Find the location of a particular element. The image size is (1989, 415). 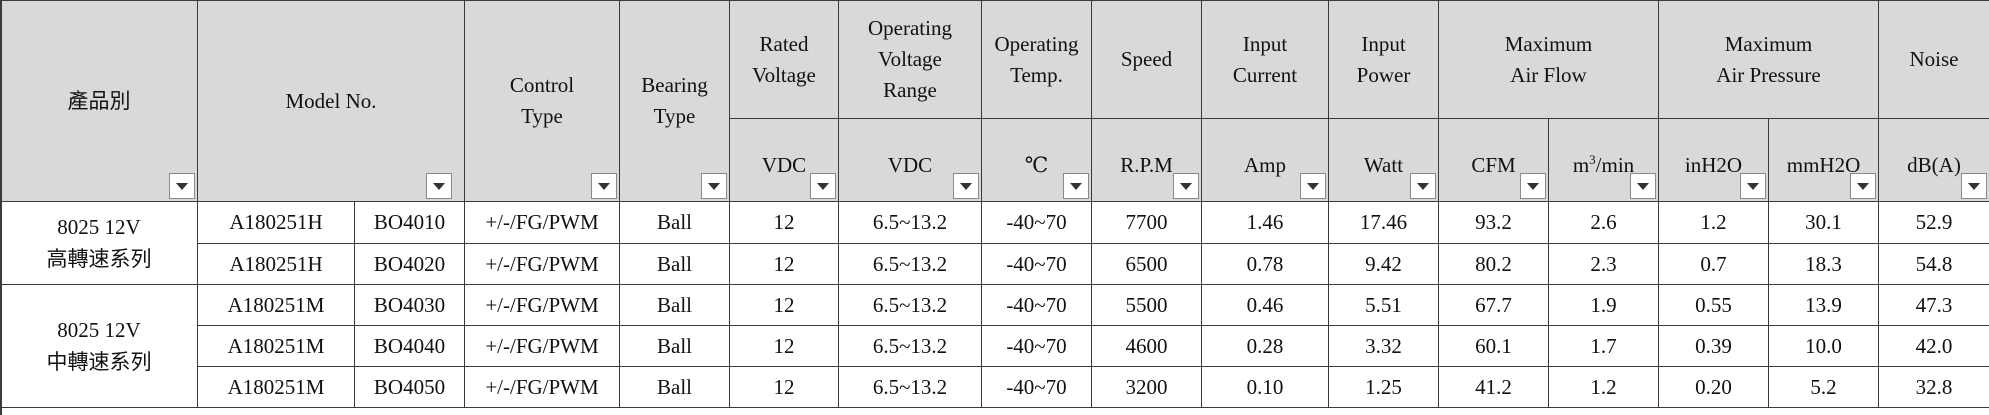

header-input-current: Input Current is located at coordinates (1265, 59).